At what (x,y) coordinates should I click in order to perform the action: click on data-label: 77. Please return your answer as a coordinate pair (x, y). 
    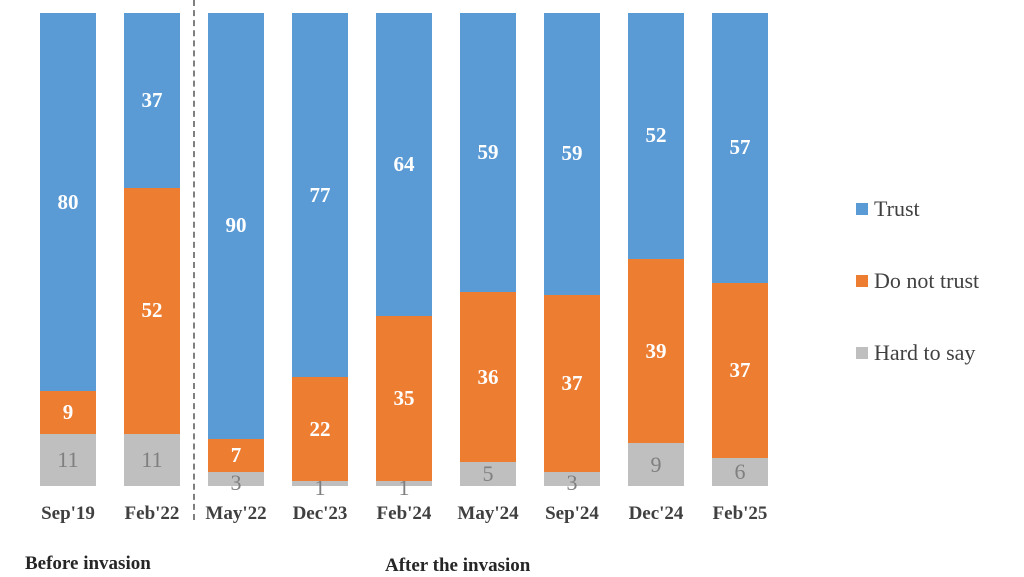
    Looking at the image, I should click on (320, 194).